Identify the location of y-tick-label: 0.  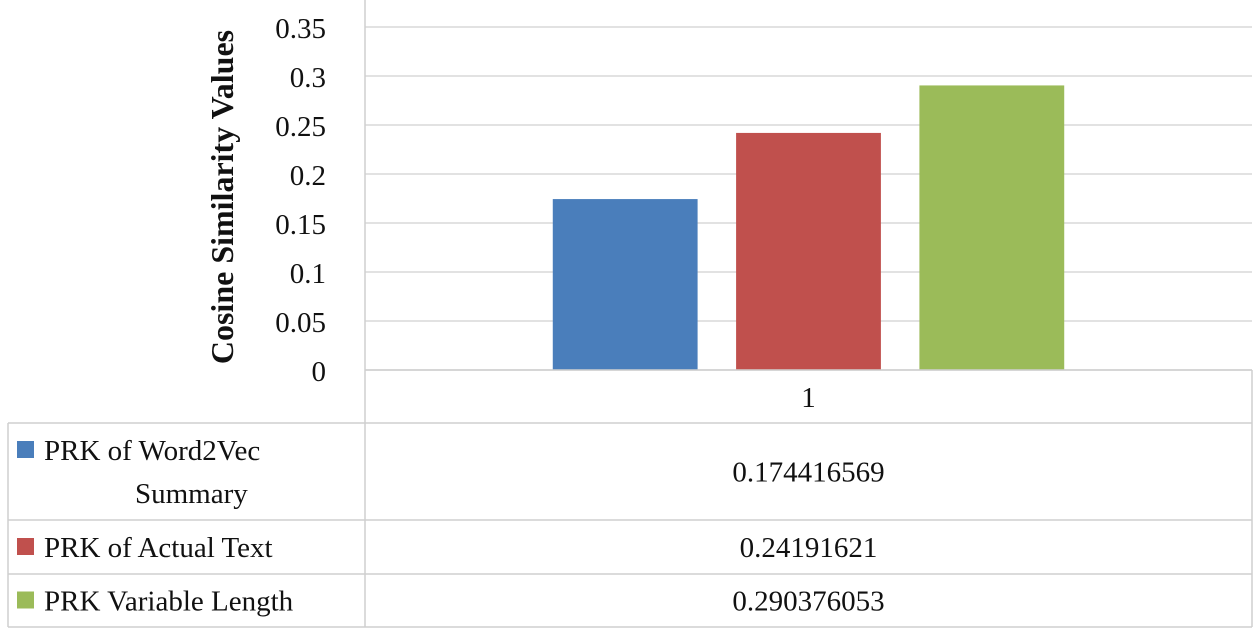
(319, 372).